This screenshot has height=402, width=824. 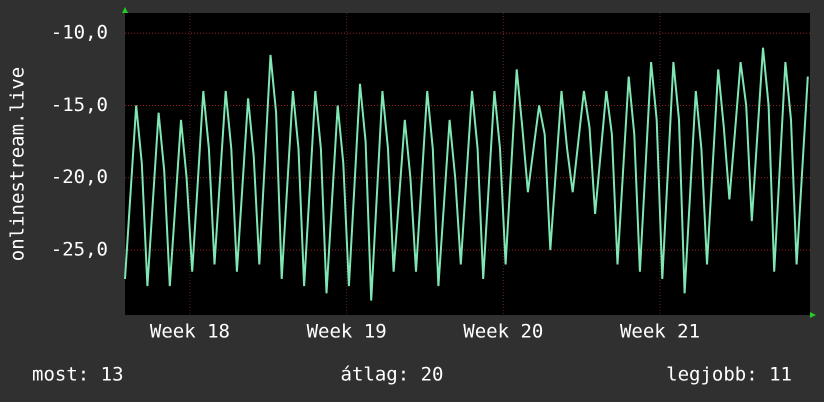 I want to click on x-tick-label: Week 21, so click(x=660, y=332).